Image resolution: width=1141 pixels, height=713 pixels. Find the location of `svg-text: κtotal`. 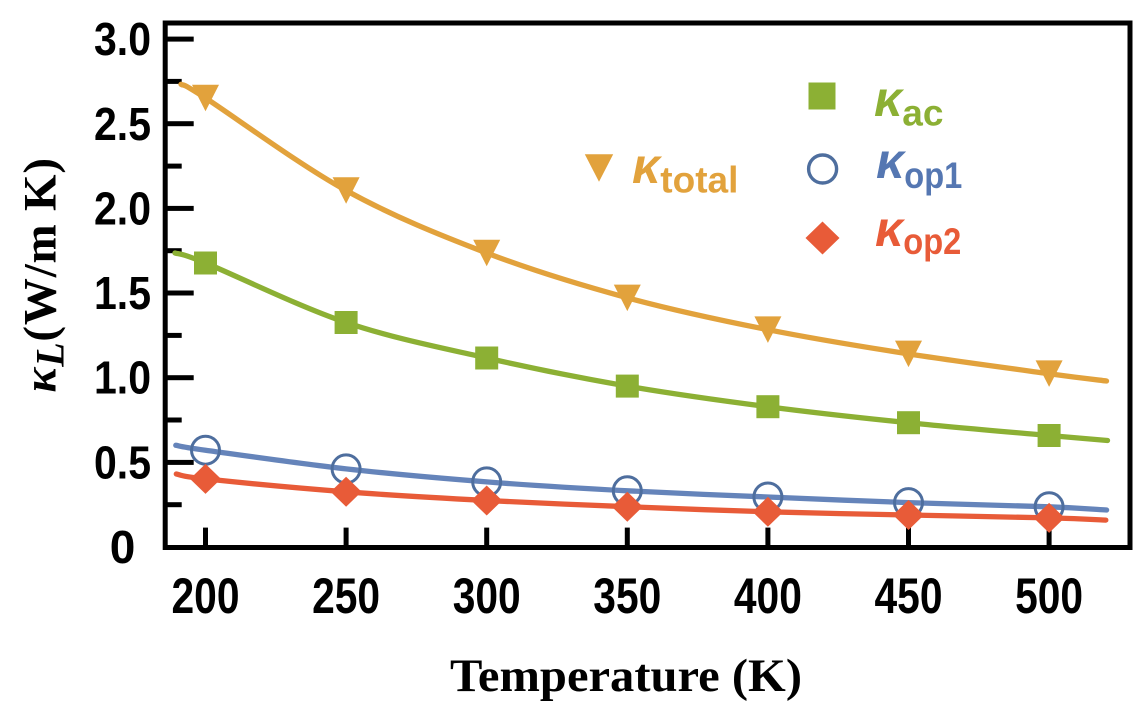

svg-text: κtotal is located at coordinates (685, 169).